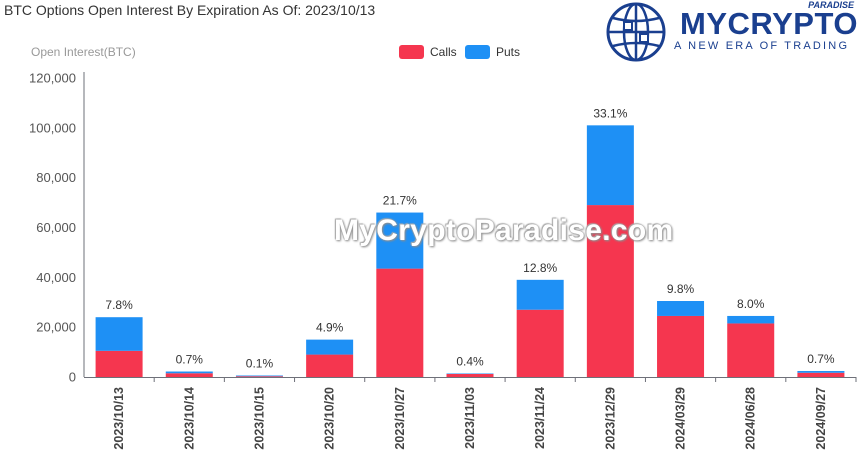 The image size is (859, 463). I want to click on y-axis-title: Open Interest(BTC), so click(83, 52).